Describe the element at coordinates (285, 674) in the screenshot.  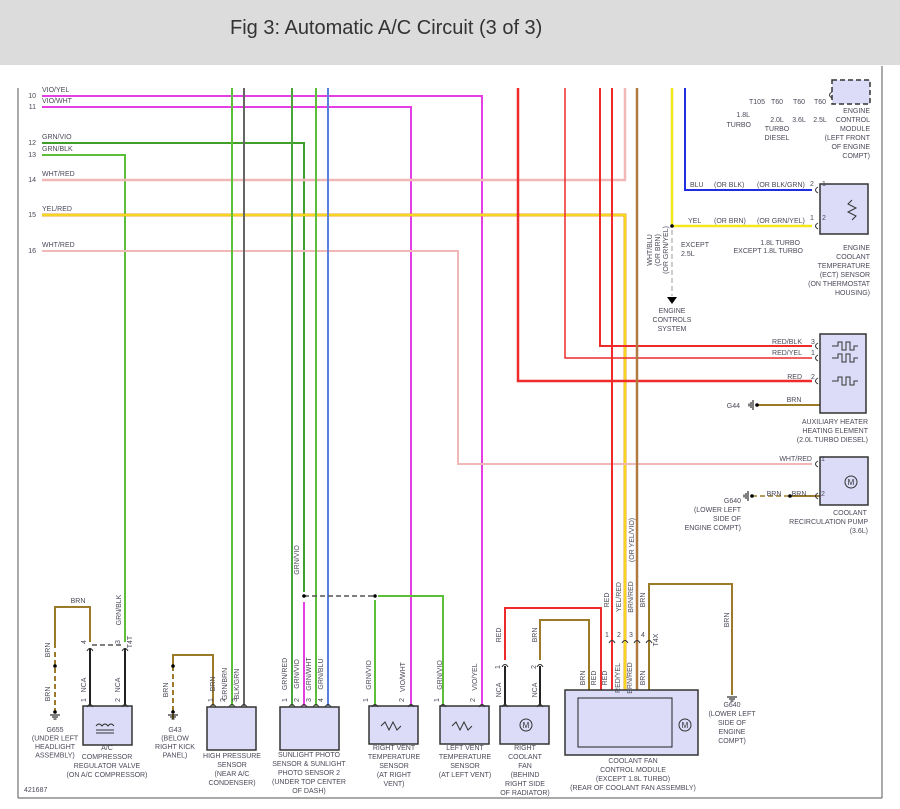
I see `sunlight-wires-0-label: GRN/RED` at that location.